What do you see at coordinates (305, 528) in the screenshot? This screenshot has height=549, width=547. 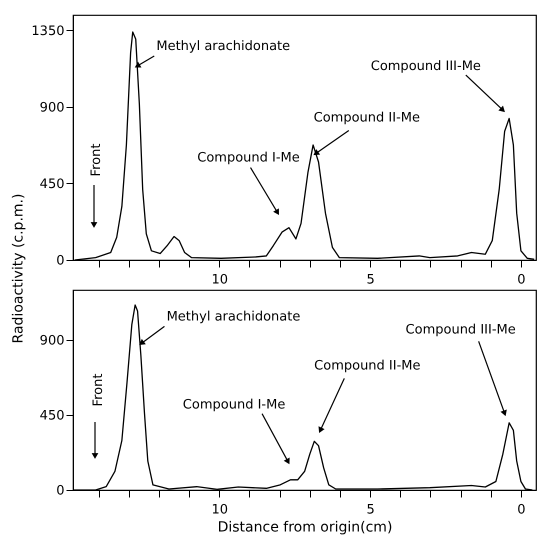 I see `x-axis-title: Distance from origin(cm)` at bounding box center [305, 528].